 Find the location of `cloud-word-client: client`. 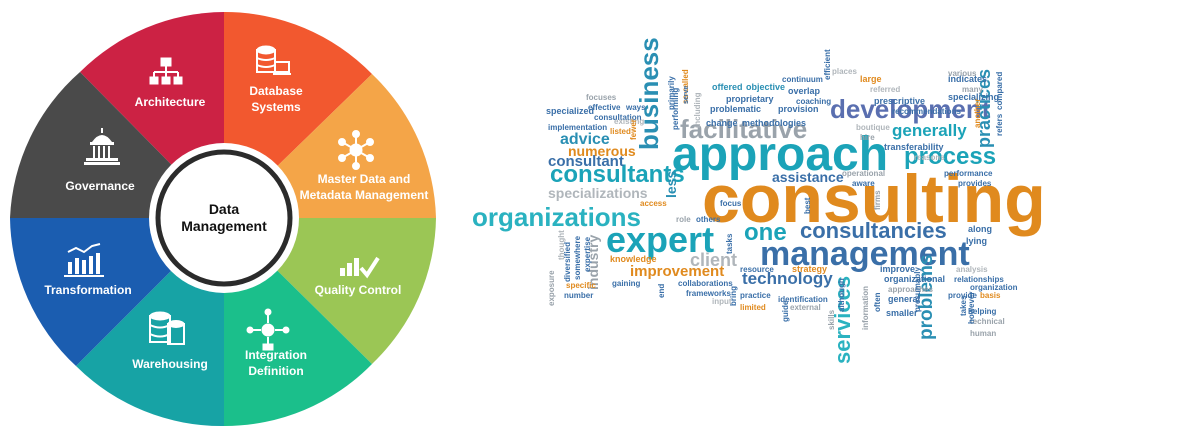

cloud-word-client: client is located at coordinates (713, 260).